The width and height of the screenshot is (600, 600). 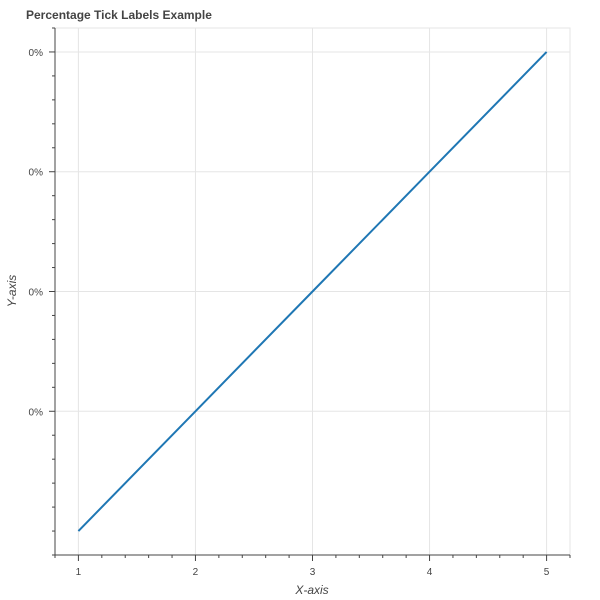 I want to click on y-axis-label: Y-axis, so click(x=12, y=291).